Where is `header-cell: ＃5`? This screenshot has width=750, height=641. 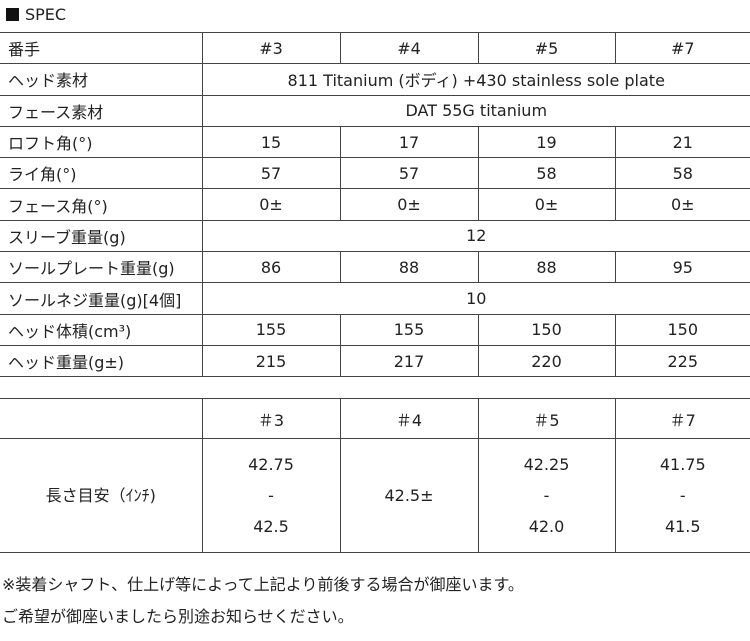
header-cell: ＃5 is located at coordinates (546, 418).